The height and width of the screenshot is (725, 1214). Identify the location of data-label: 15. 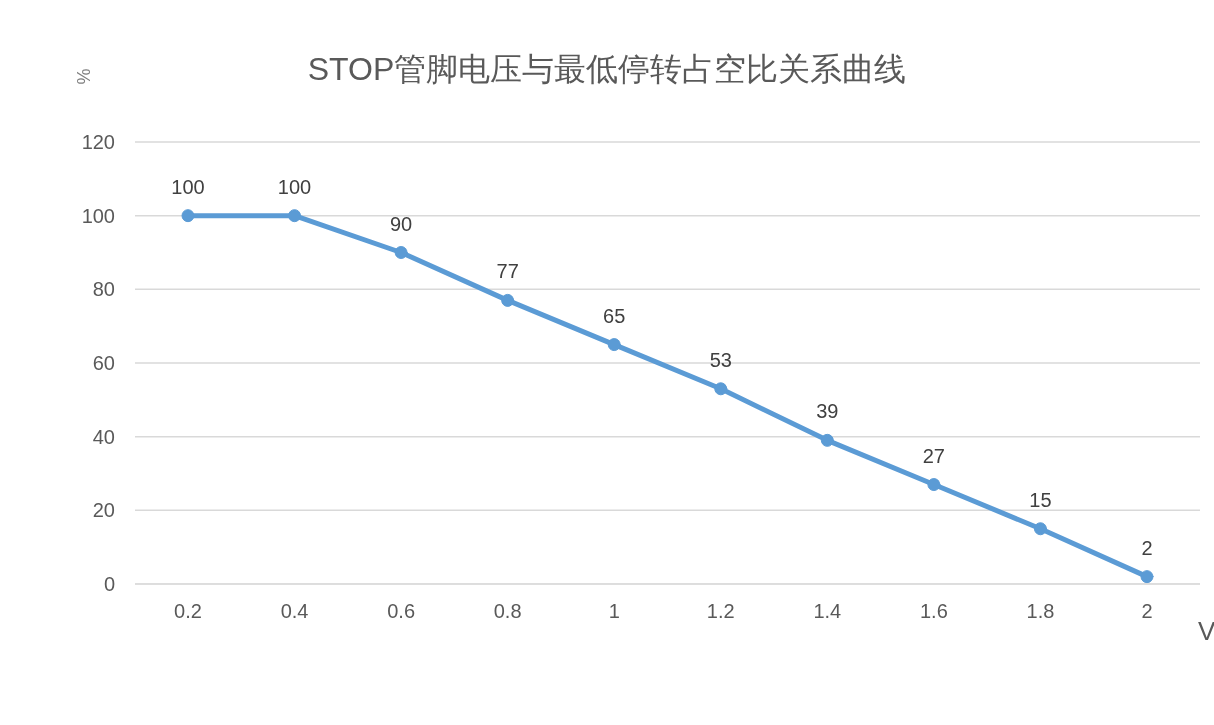
(1040, 499).